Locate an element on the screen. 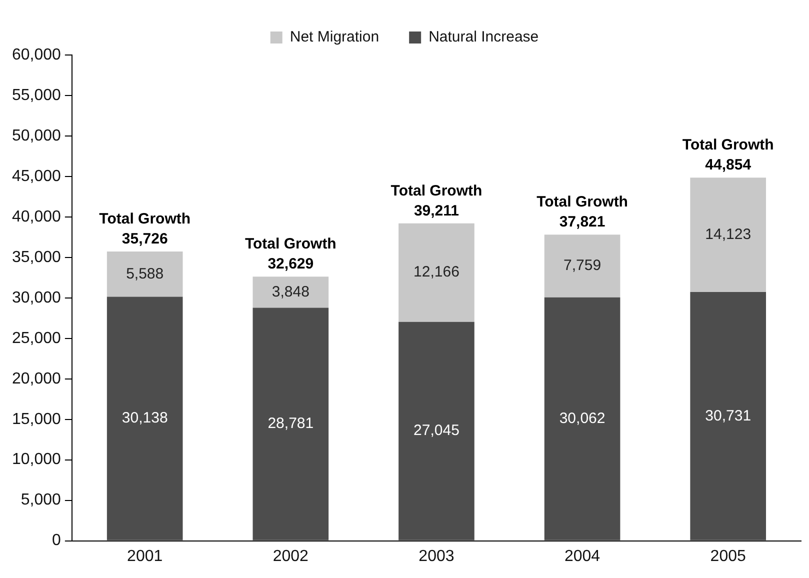  y-tick-label: 5,000 is located at coordinates (41, 500).